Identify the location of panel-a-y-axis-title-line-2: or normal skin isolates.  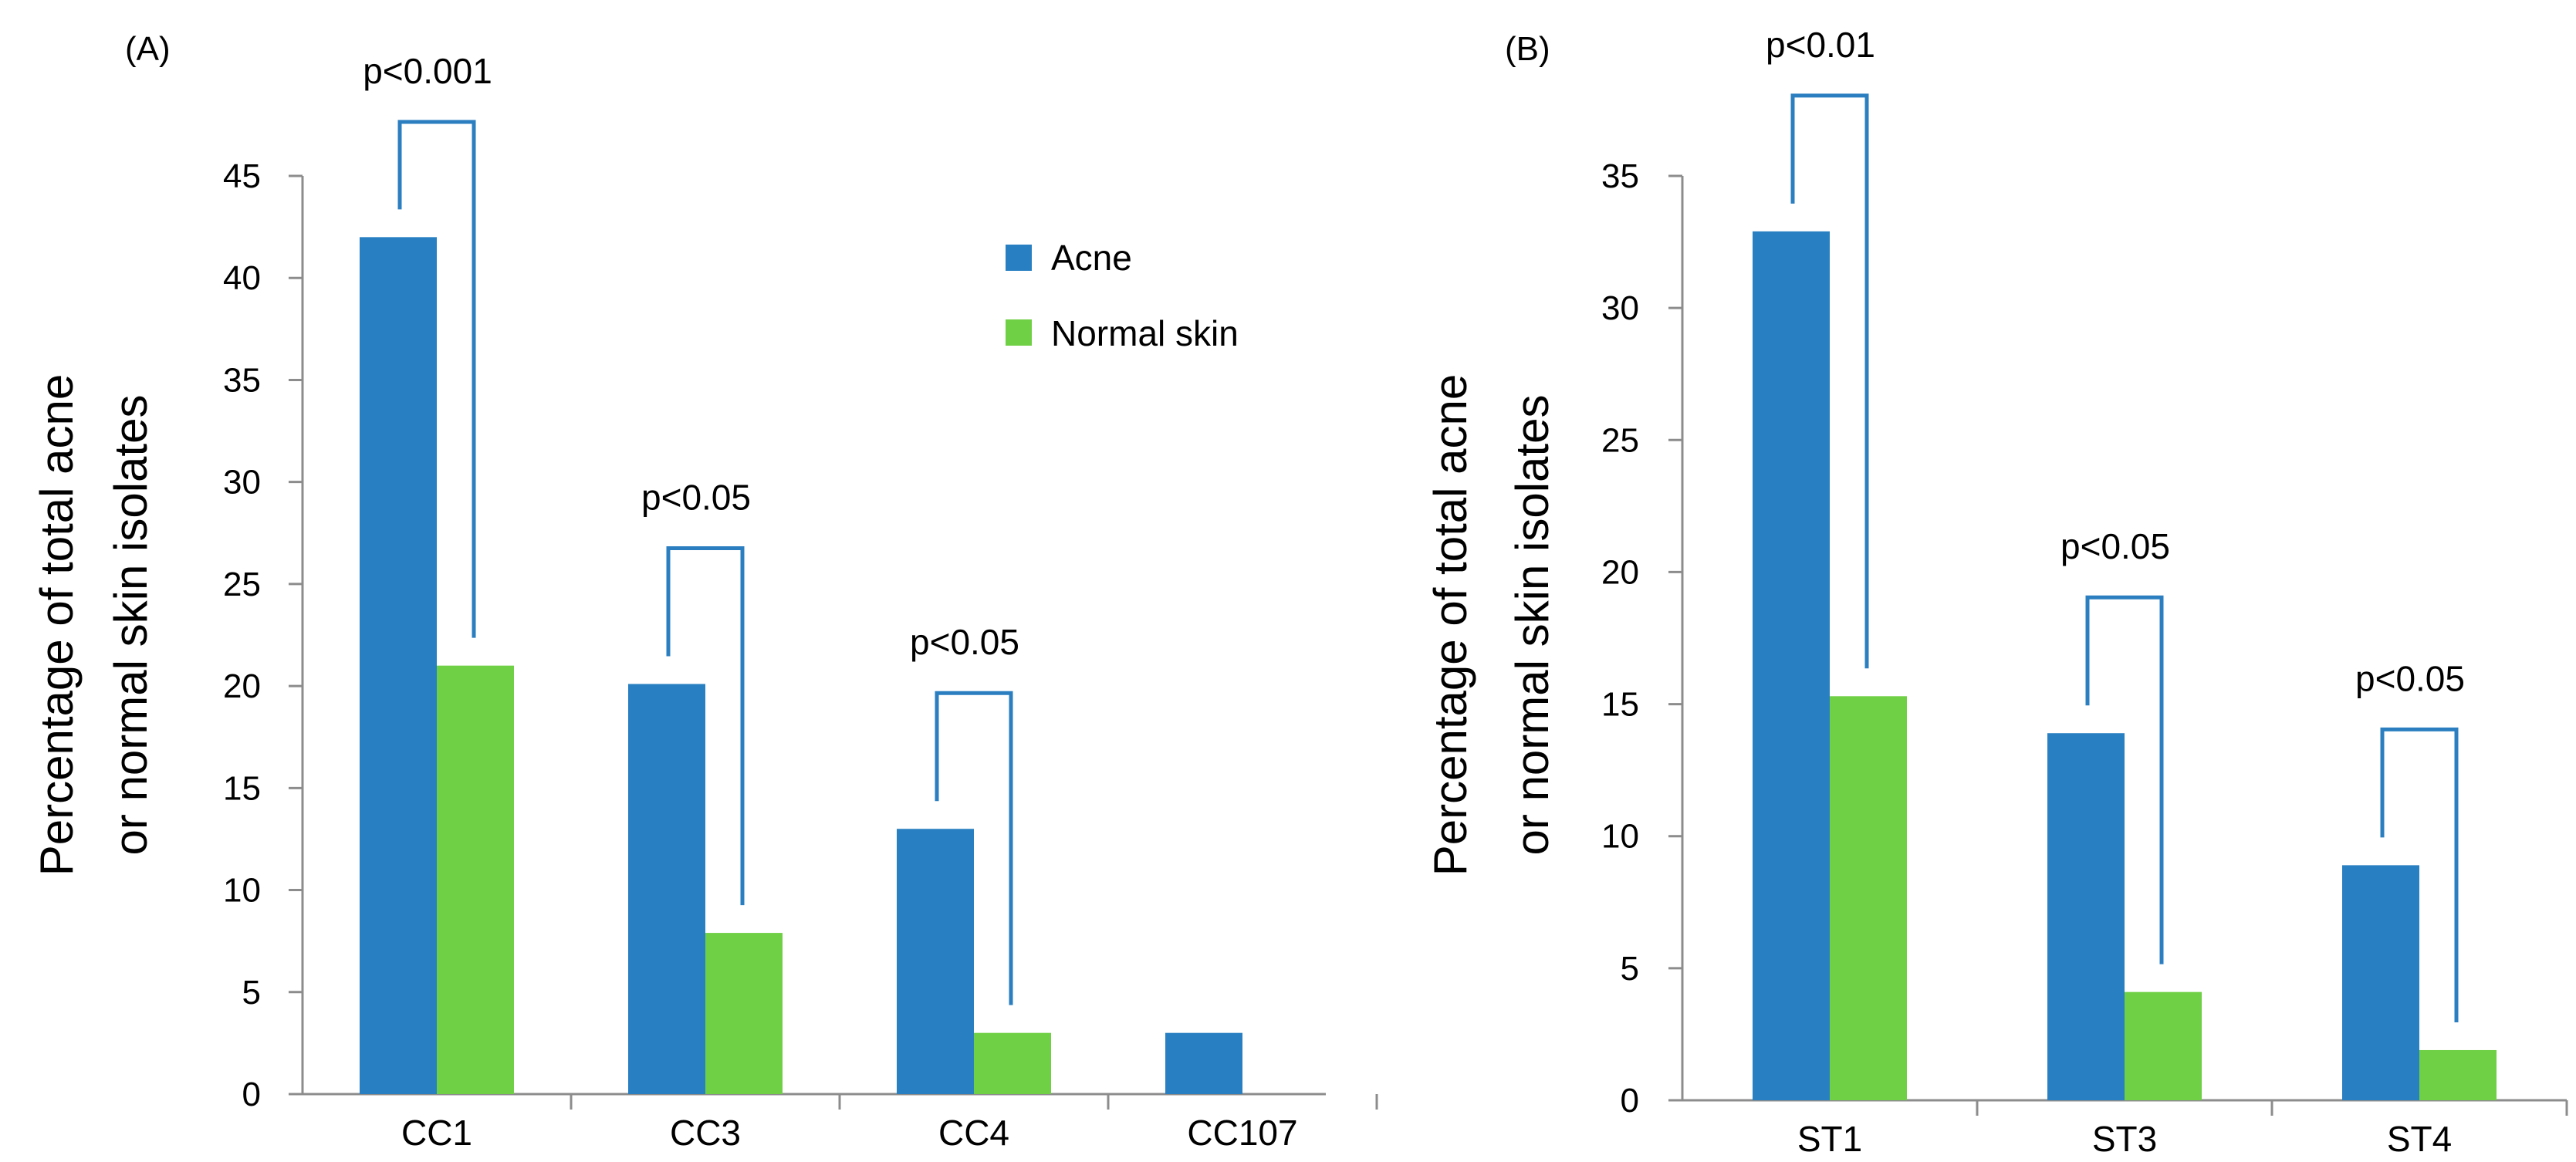
(131, 625).